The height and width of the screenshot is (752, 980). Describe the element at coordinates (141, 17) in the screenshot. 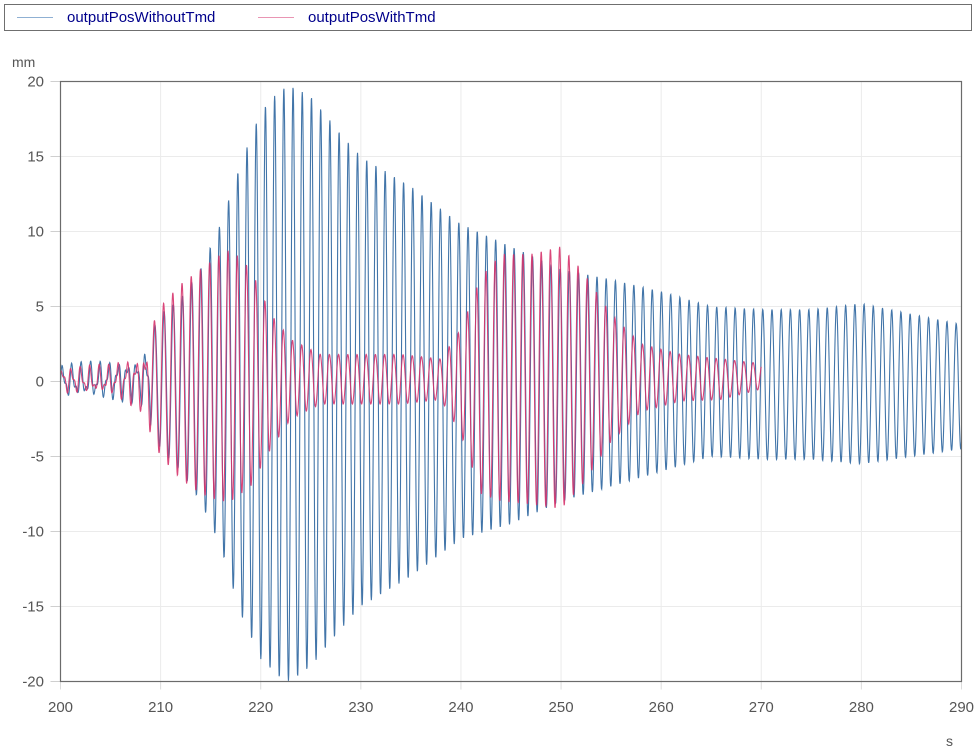

I see `legend-label: outputPosWithoutTmd` at that location.